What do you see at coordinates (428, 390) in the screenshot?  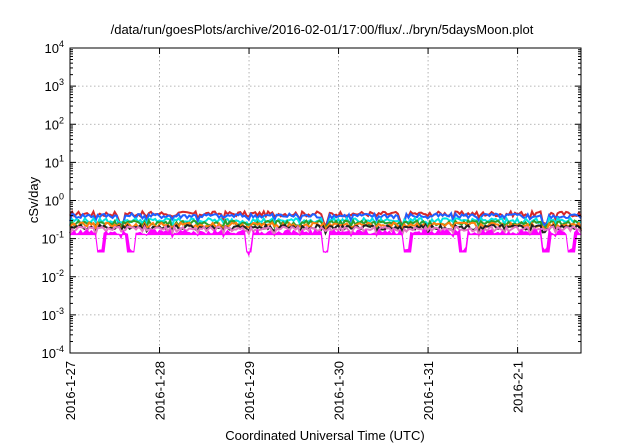 I see `x-tick-label: 2016-1-31` at bounding box center [428, 390].